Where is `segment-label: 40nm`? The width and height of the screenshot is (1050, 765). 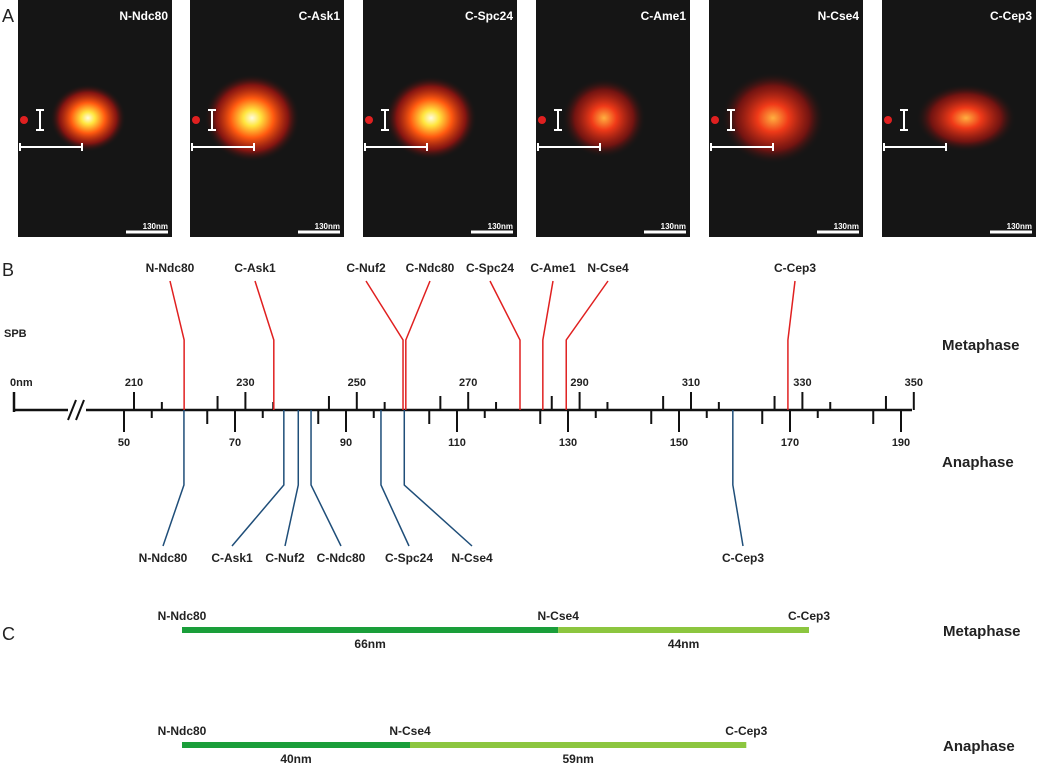
segment-label: 40nm is located at coordinates (295, 758).